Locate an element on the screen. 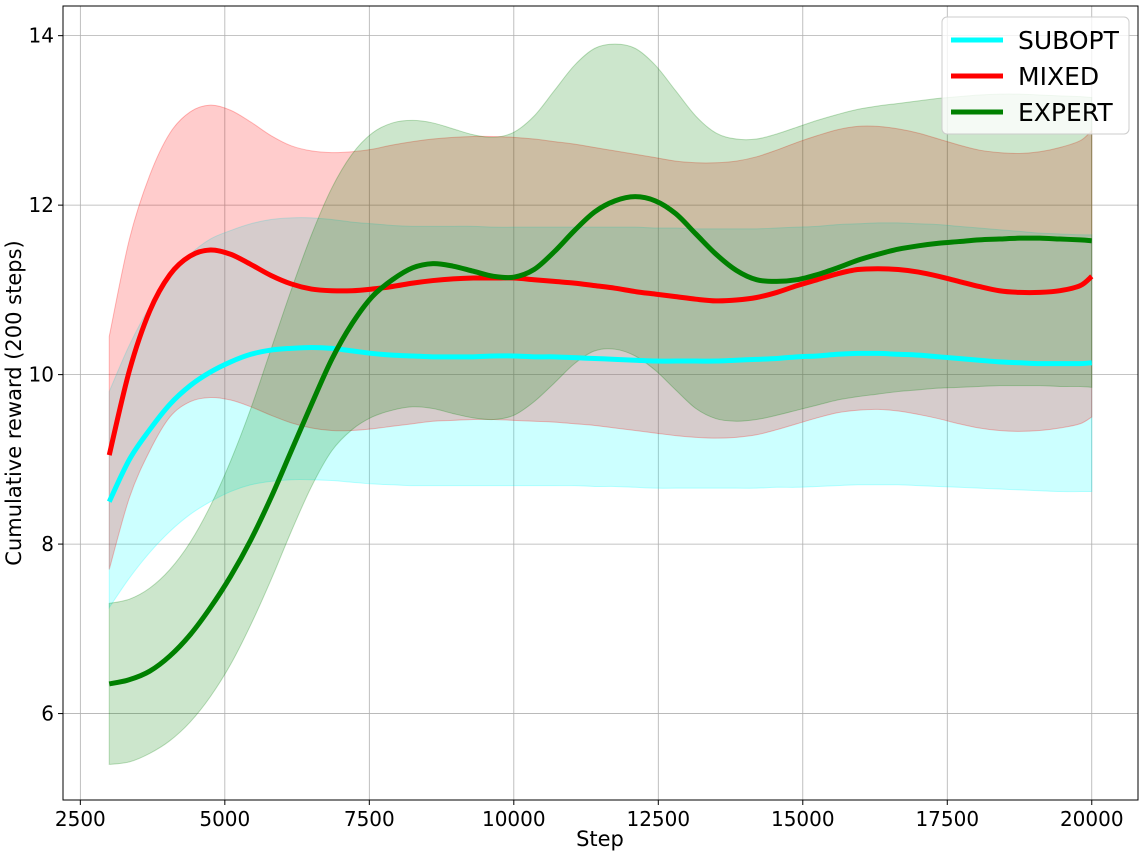 The height and width of the screenshot is (856, 1144). x-tick-label: 2500 is located at coordinates (80, 819).